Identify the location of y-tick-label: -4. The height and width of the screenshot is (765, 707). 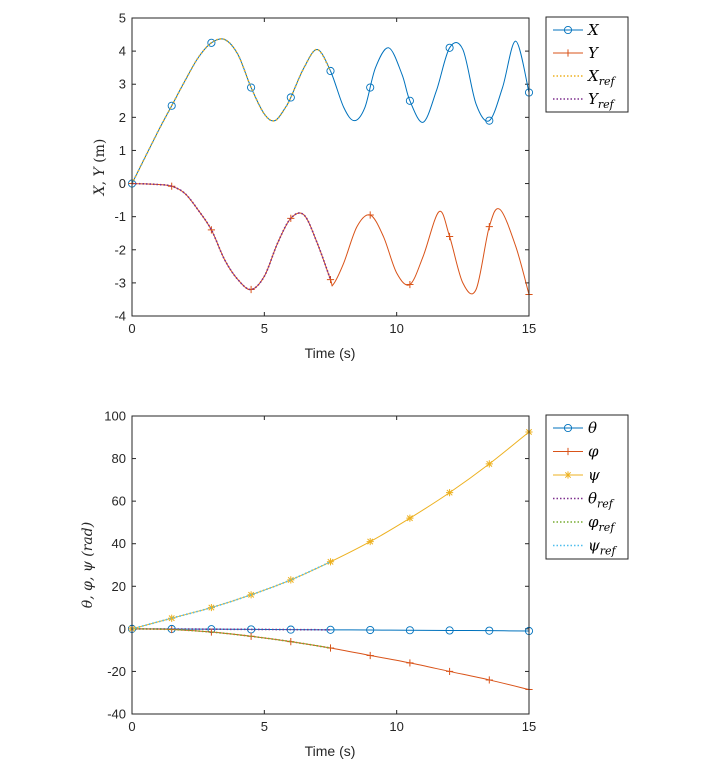
(120, 316).